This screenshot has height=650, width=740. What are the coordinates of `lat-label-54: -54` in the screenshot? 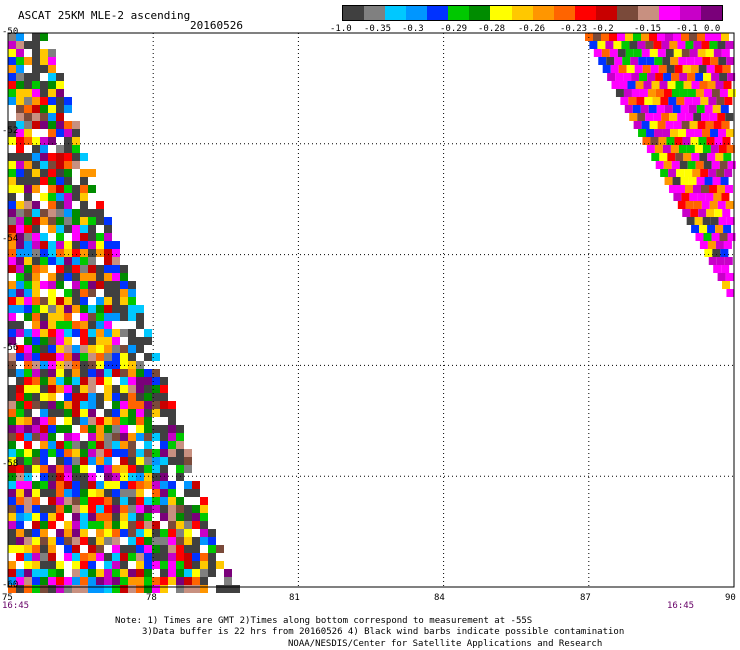 It's located at (10, 239).